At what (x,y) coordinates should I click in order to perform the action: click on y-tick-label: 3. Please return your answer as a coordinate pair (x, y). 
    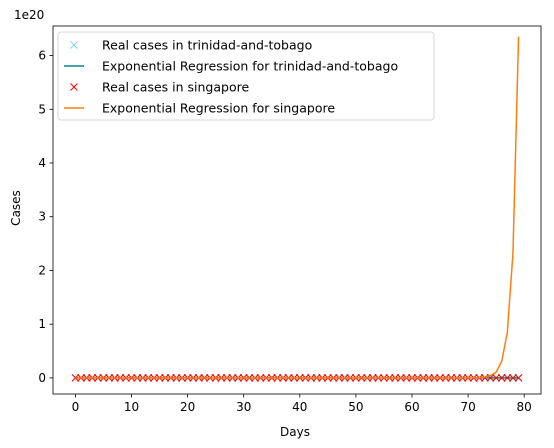
    Looking at the image, I should click on (42, 217).